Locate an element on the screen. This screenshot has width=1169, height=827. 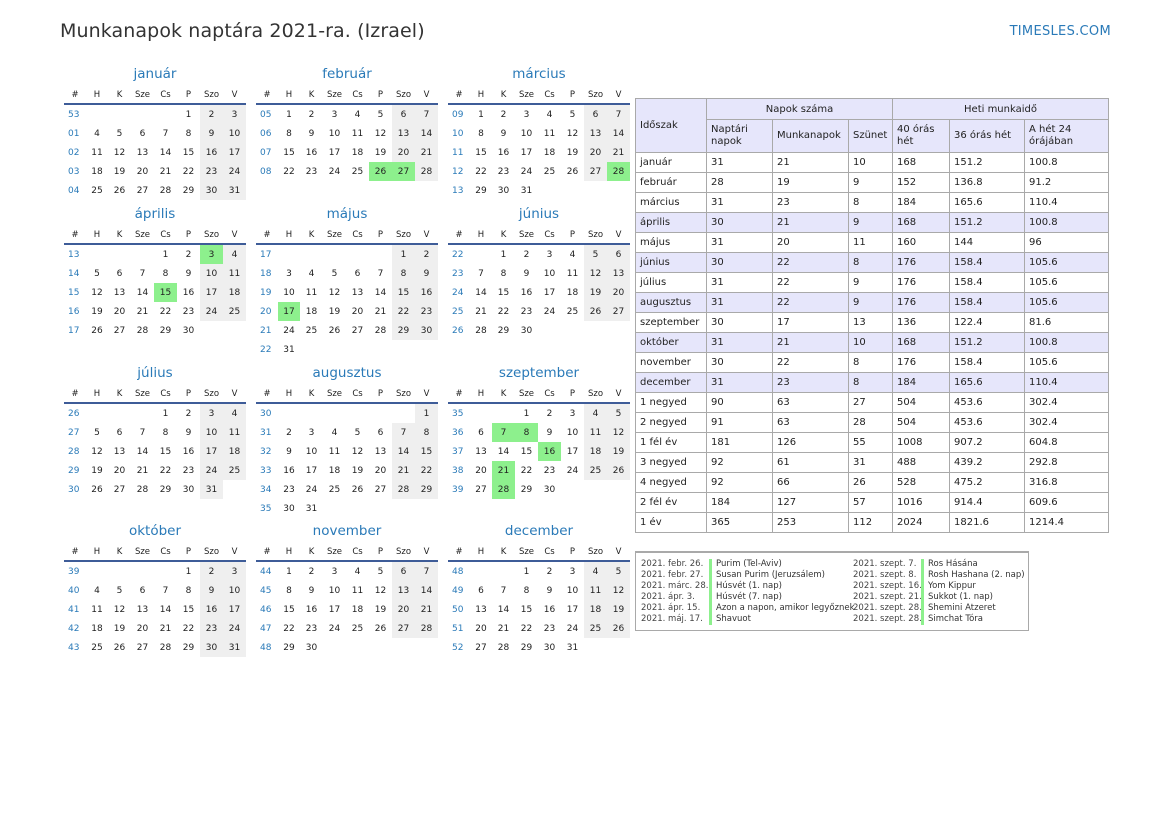
day-cell: 29 is located at coordinates (503, 330).